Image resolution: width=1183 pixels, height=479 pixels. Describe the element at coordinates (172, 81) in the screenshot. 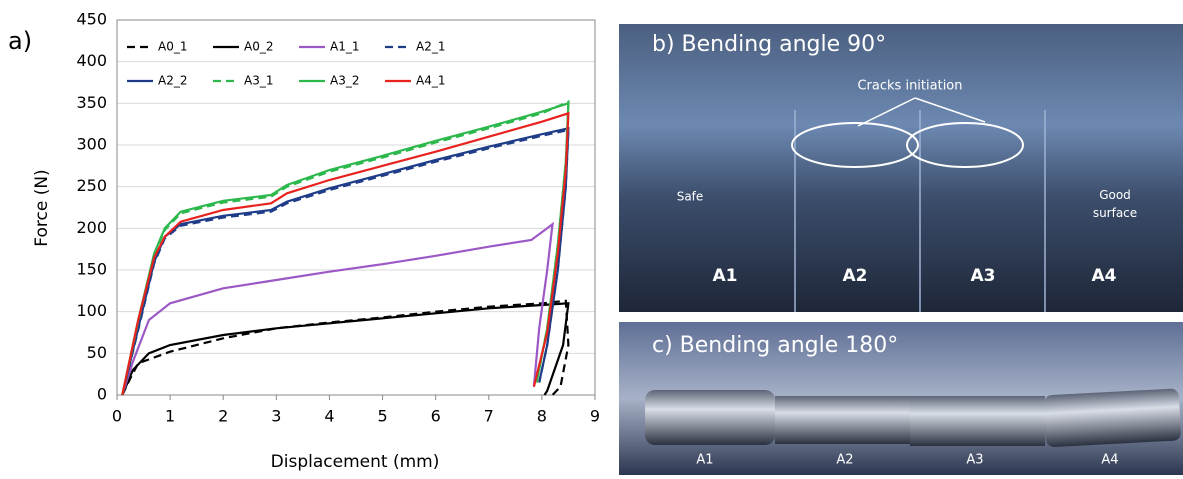

I see `legend-label: A2_2` at that location.